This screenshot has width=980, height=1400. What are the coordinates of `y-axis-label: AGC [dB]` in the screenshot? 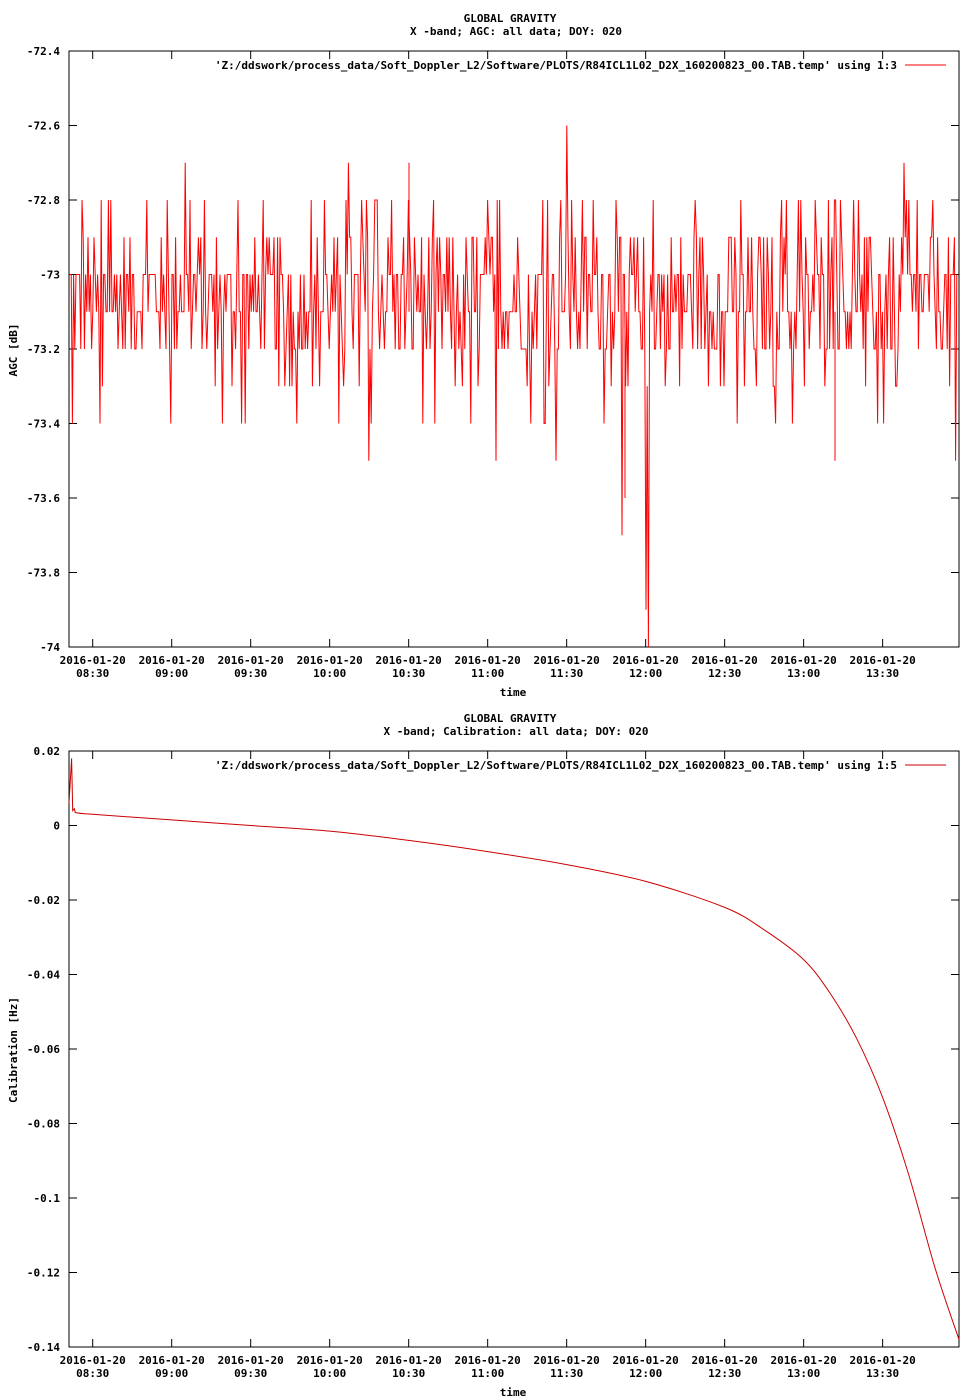 It's located at (13, 350).